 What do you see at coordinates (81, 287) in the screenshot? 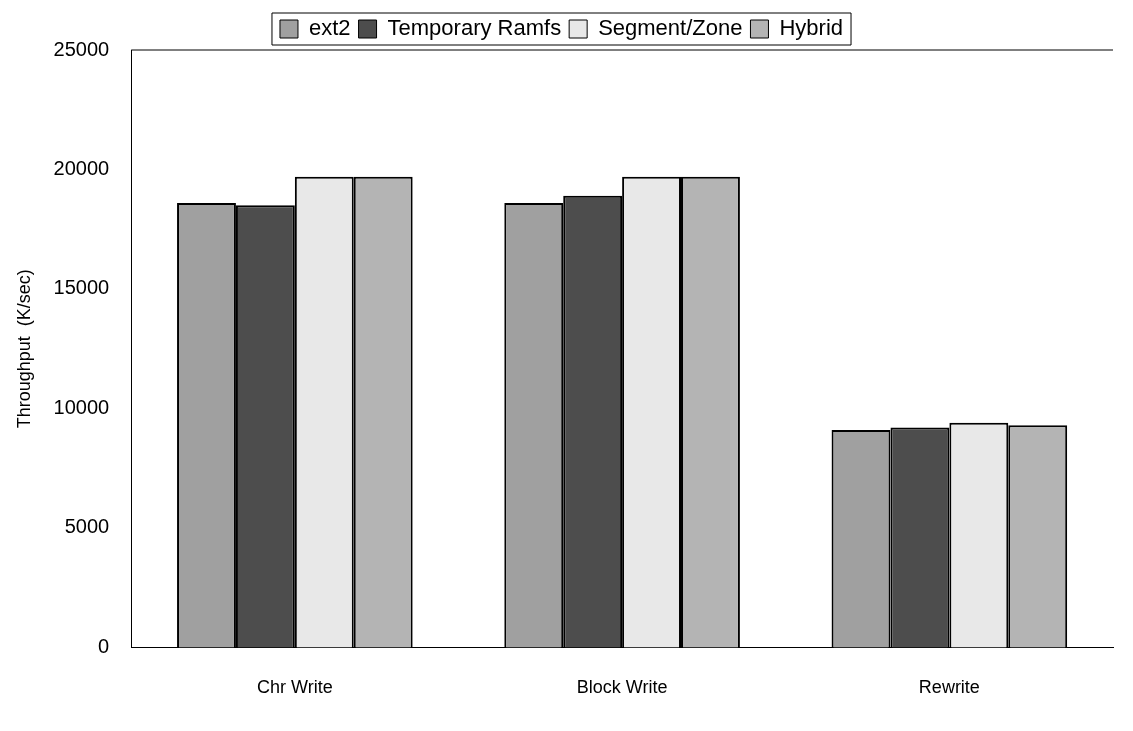
I see `y-tick-label: 15000` at bounding box center [81, 287].